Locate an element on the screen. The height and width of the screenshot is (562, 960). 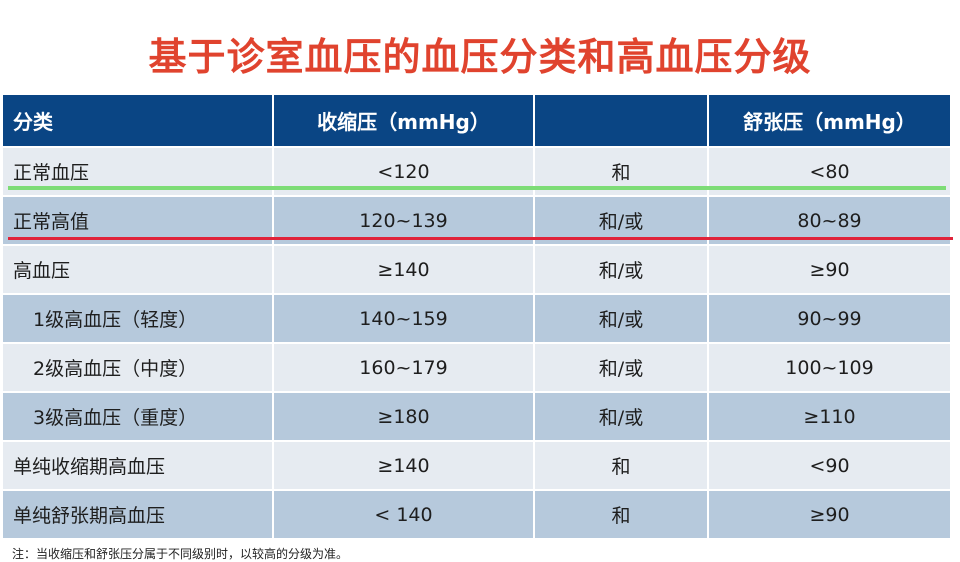
green-highlight-line is located at coordinates (477, 188).